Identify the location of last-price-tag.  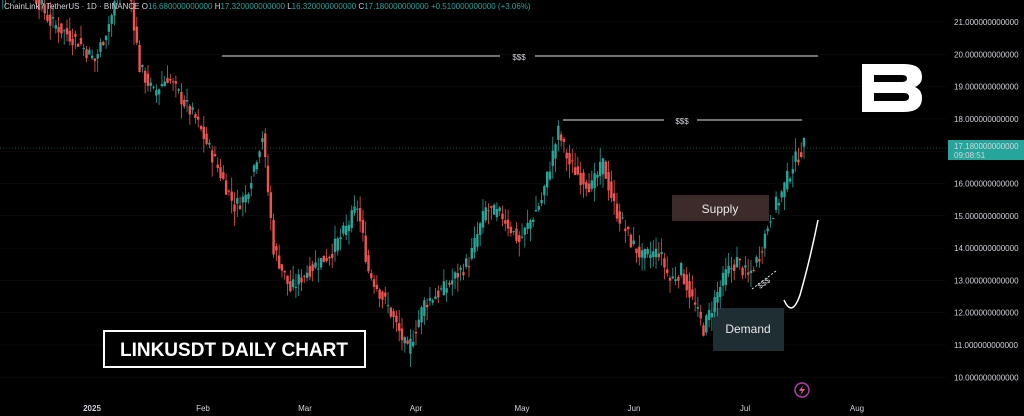
(986, 150).